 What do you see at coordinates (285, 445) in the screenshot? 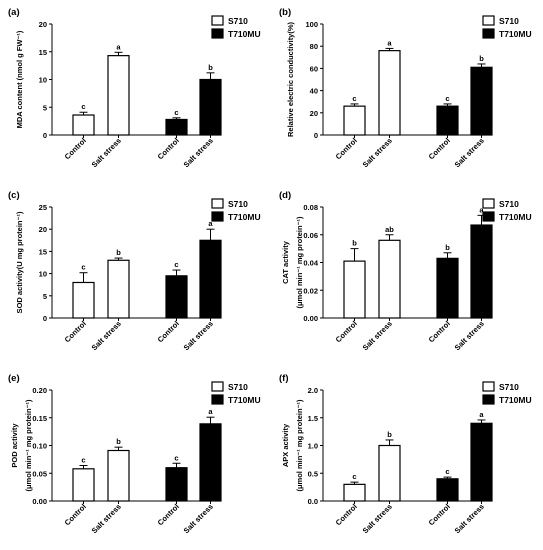
I see `y-axis-label-line: APX activity` at bounding box center [285, 445].